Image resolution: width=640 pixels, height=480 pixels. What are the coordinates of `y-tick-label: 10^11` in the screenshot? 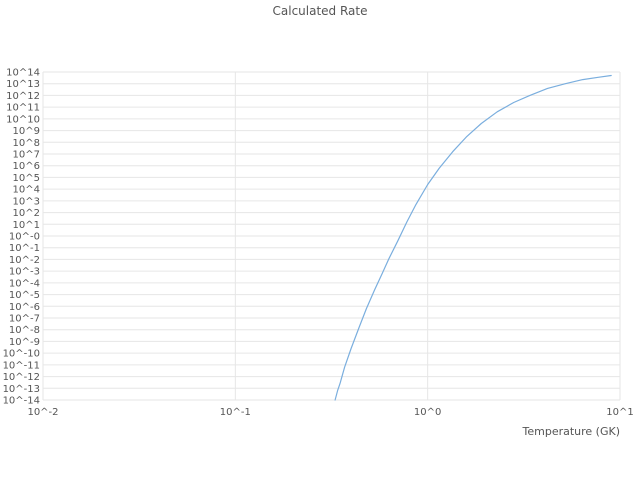 It's located at (23, 108).